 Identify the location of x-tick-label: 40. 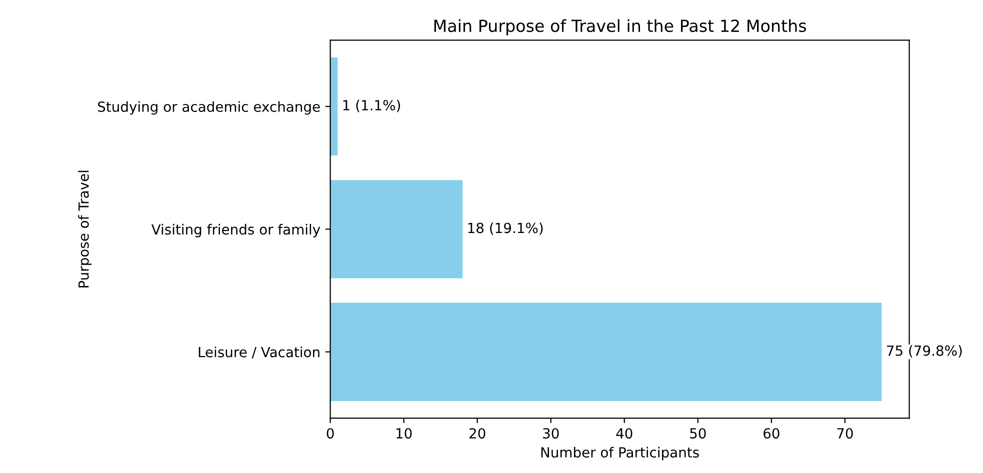
(624, 433).